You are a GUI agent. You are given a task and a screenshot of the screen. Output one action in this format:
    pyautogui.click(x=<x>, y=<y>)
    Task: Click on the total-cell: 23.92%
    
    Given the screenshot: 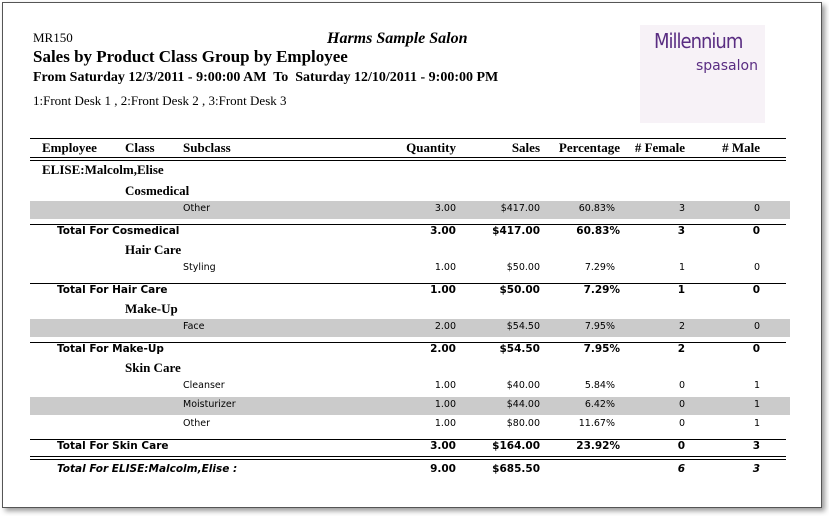 What is the action you would take?
    pyautogui.click(x=598, y=446)
    